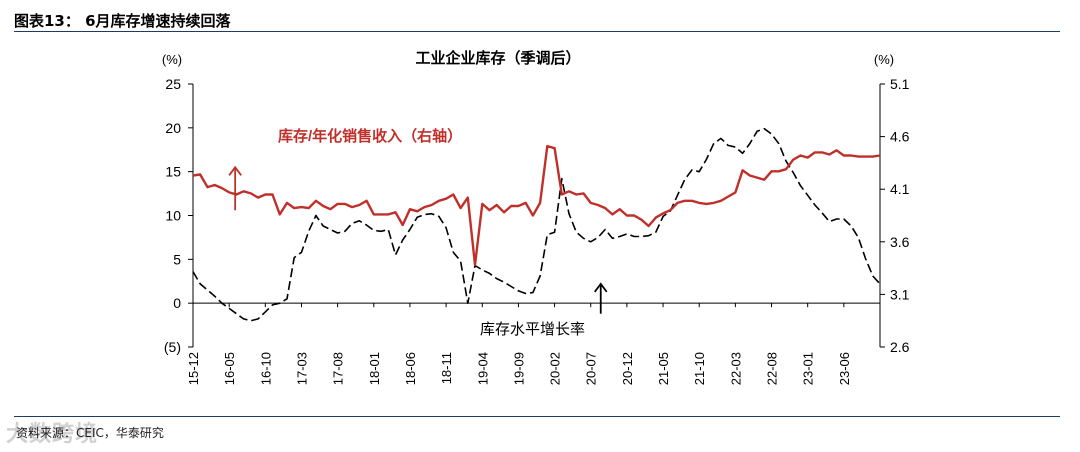  What do you see at coordinates (374, 368) in the screenshot?
I see `x-tick-label: 18-01` at bounding box center [374, 368].